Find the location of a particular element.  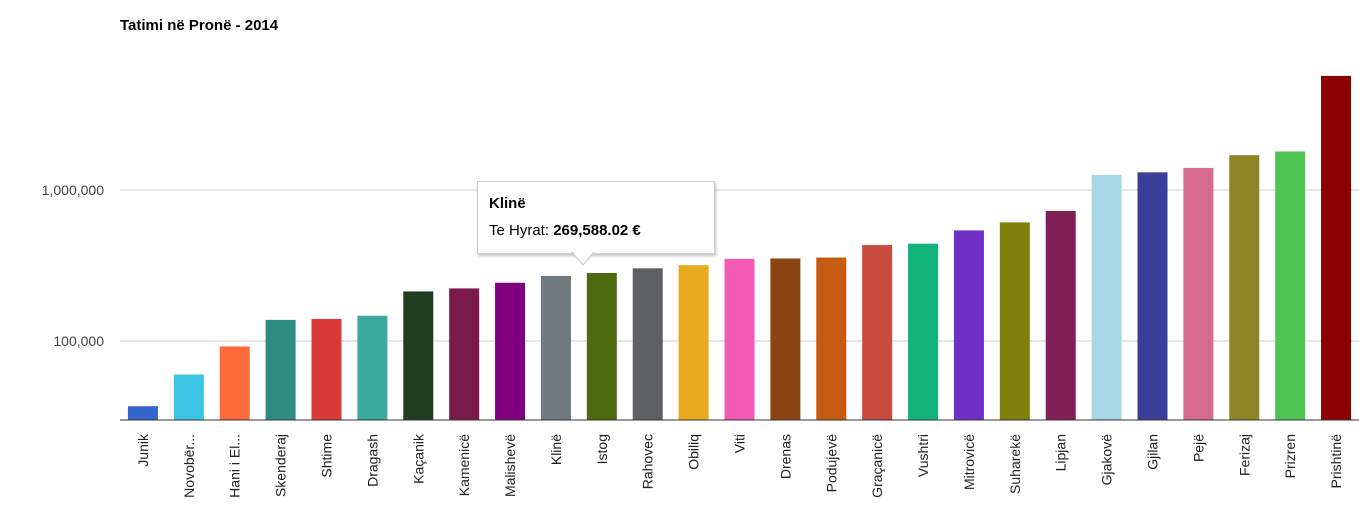

x-tick-label: Gjilan is located at coordinates (1153, 452).